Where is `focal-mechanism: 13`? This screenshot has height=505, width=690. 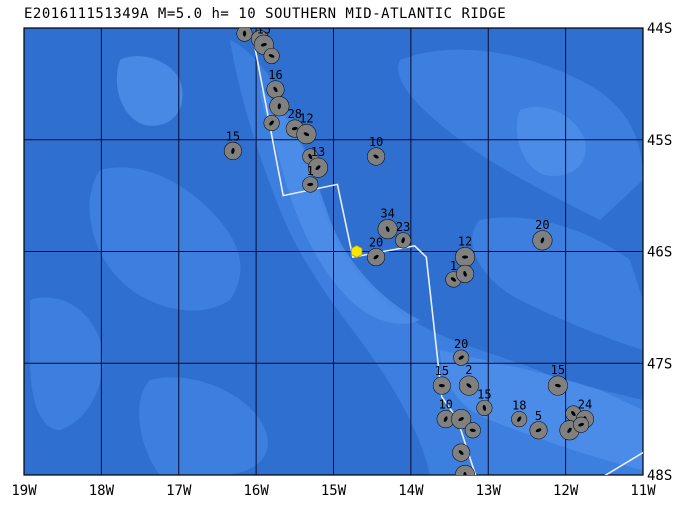 focal-mechanism: 13 is located at coordinates (318, 161).